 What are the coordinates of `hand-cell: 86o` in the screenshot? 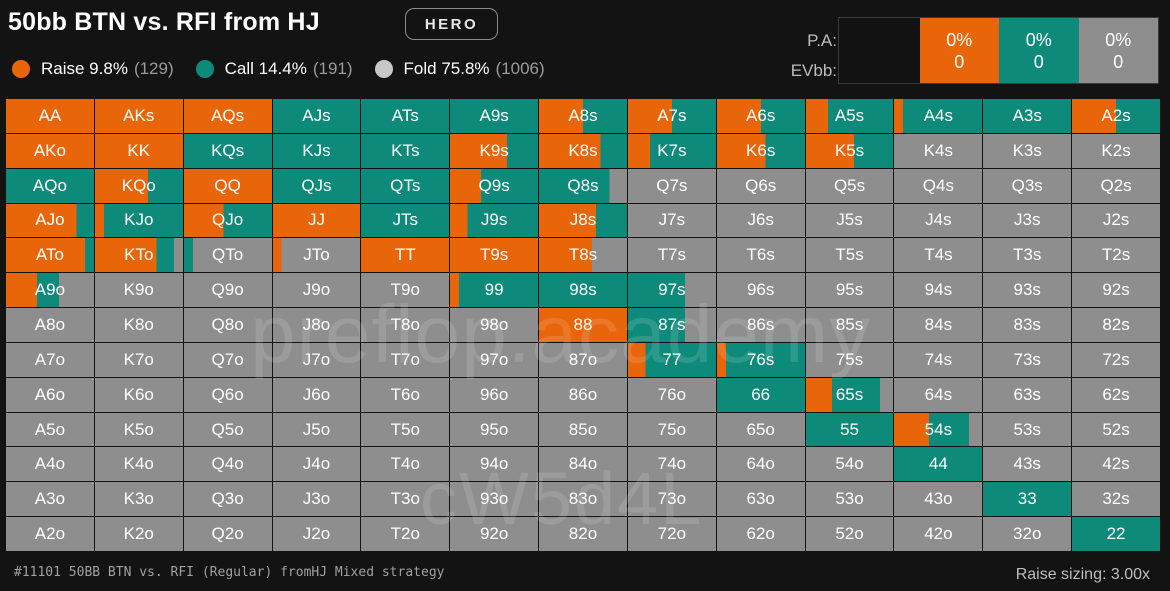 It's located at (583, 394).